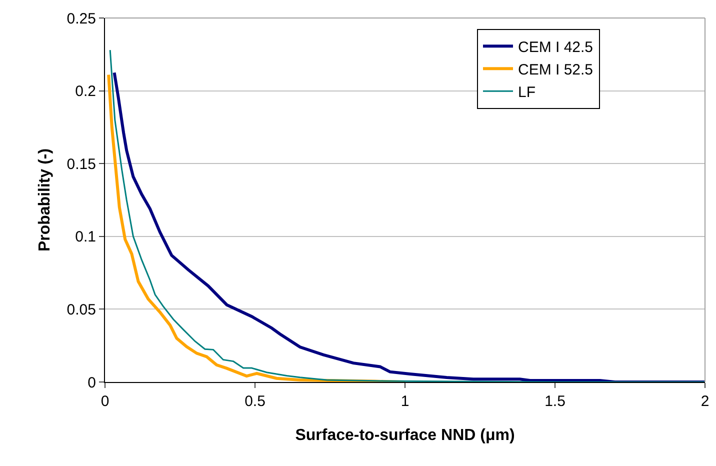 The image size is (716, 466). What do you see at coordinates (527, 93) in the screenshot?
I see `legend-label: LF` at bounding box center [527, 93].